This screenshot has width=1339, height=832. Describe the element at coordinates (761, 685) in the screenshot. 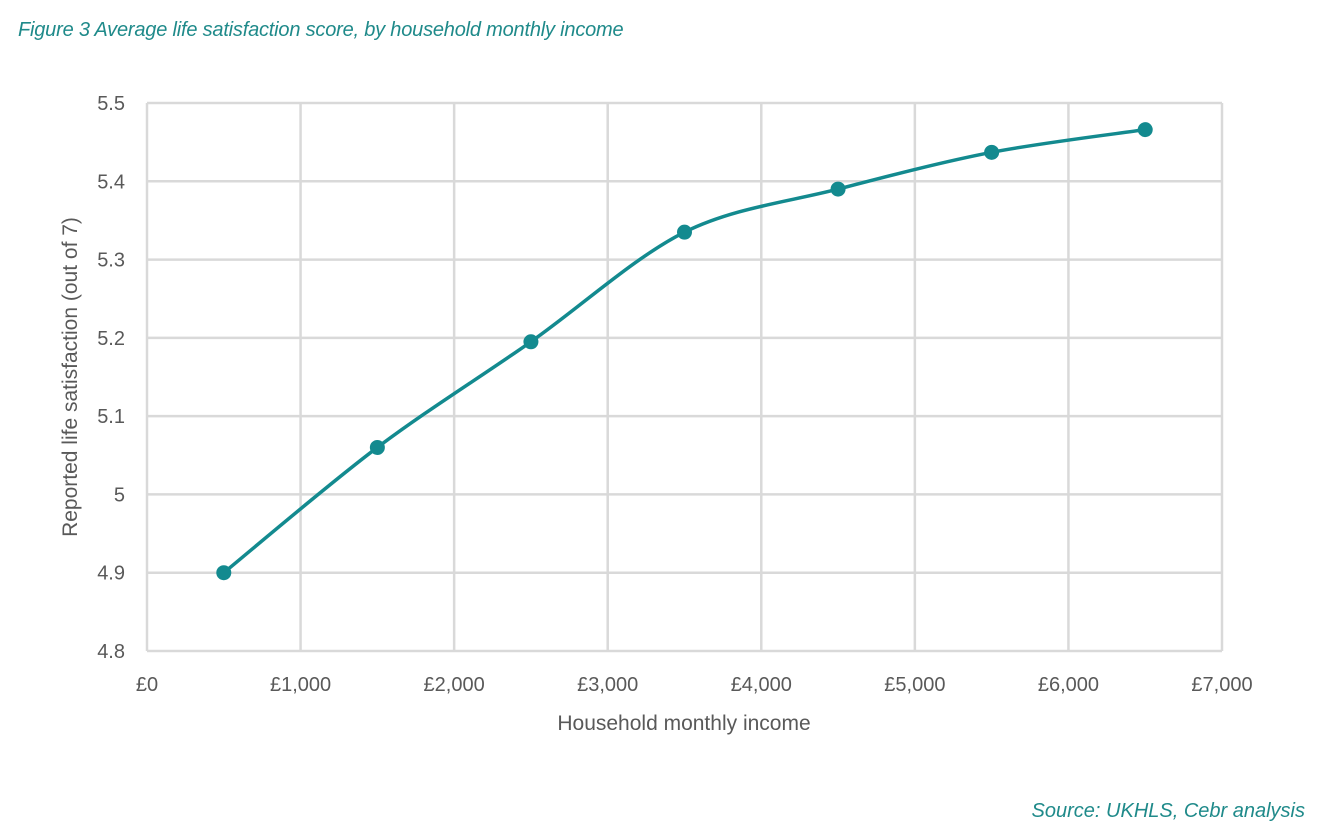

I see `x-tick-label: £4,000` at that location.